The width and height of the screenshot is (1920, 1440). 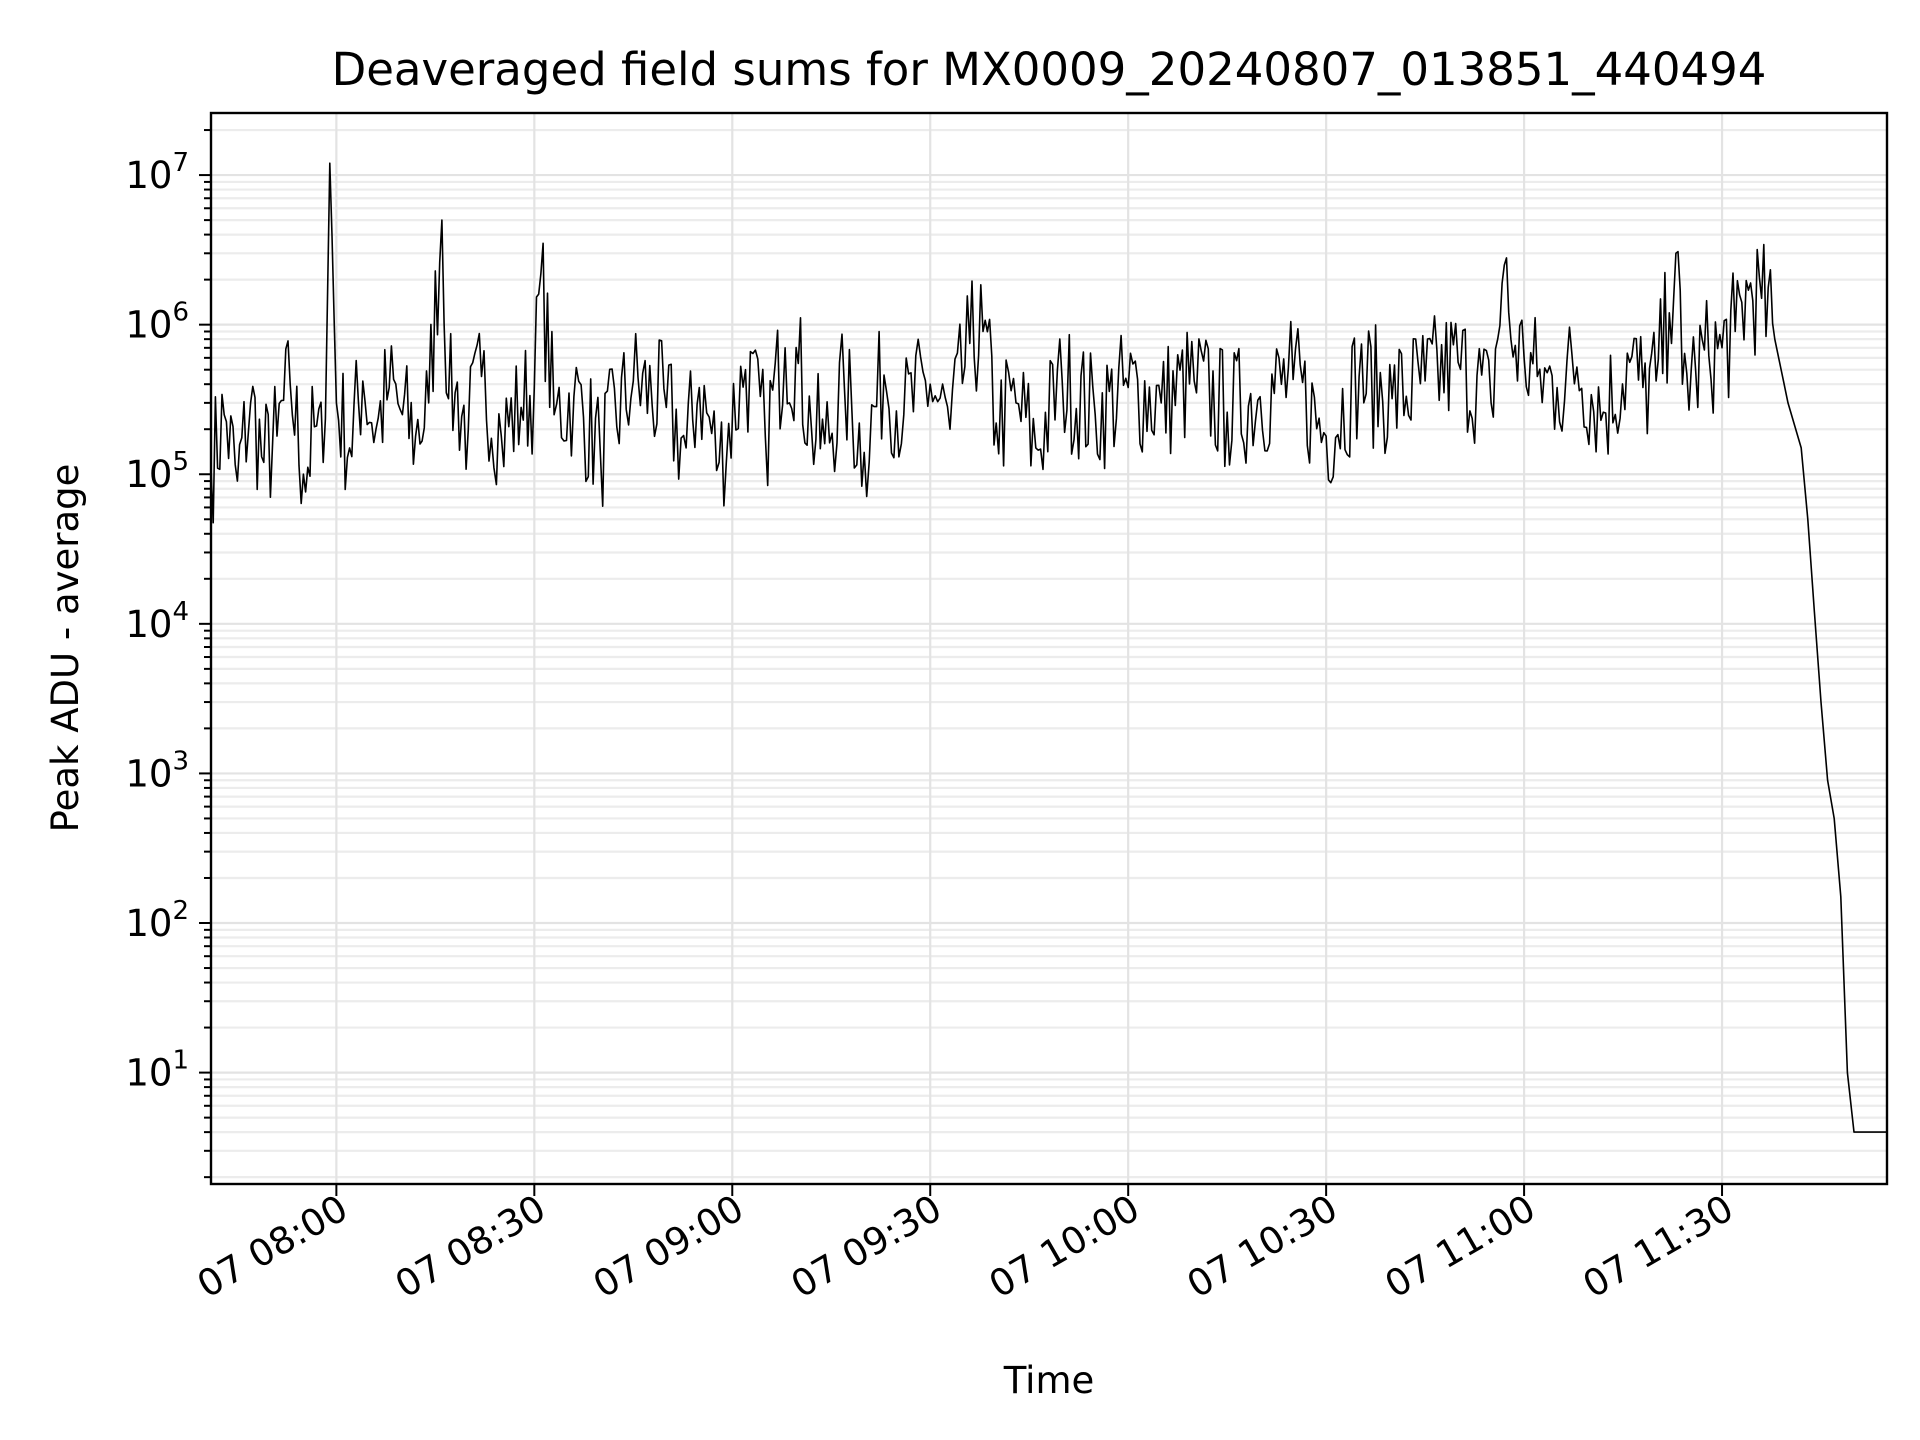 What do you see at coordinates (157, 322) in the screenshot?
I see `y-tick-label: 10⁶` at bounding box center [157, 322].